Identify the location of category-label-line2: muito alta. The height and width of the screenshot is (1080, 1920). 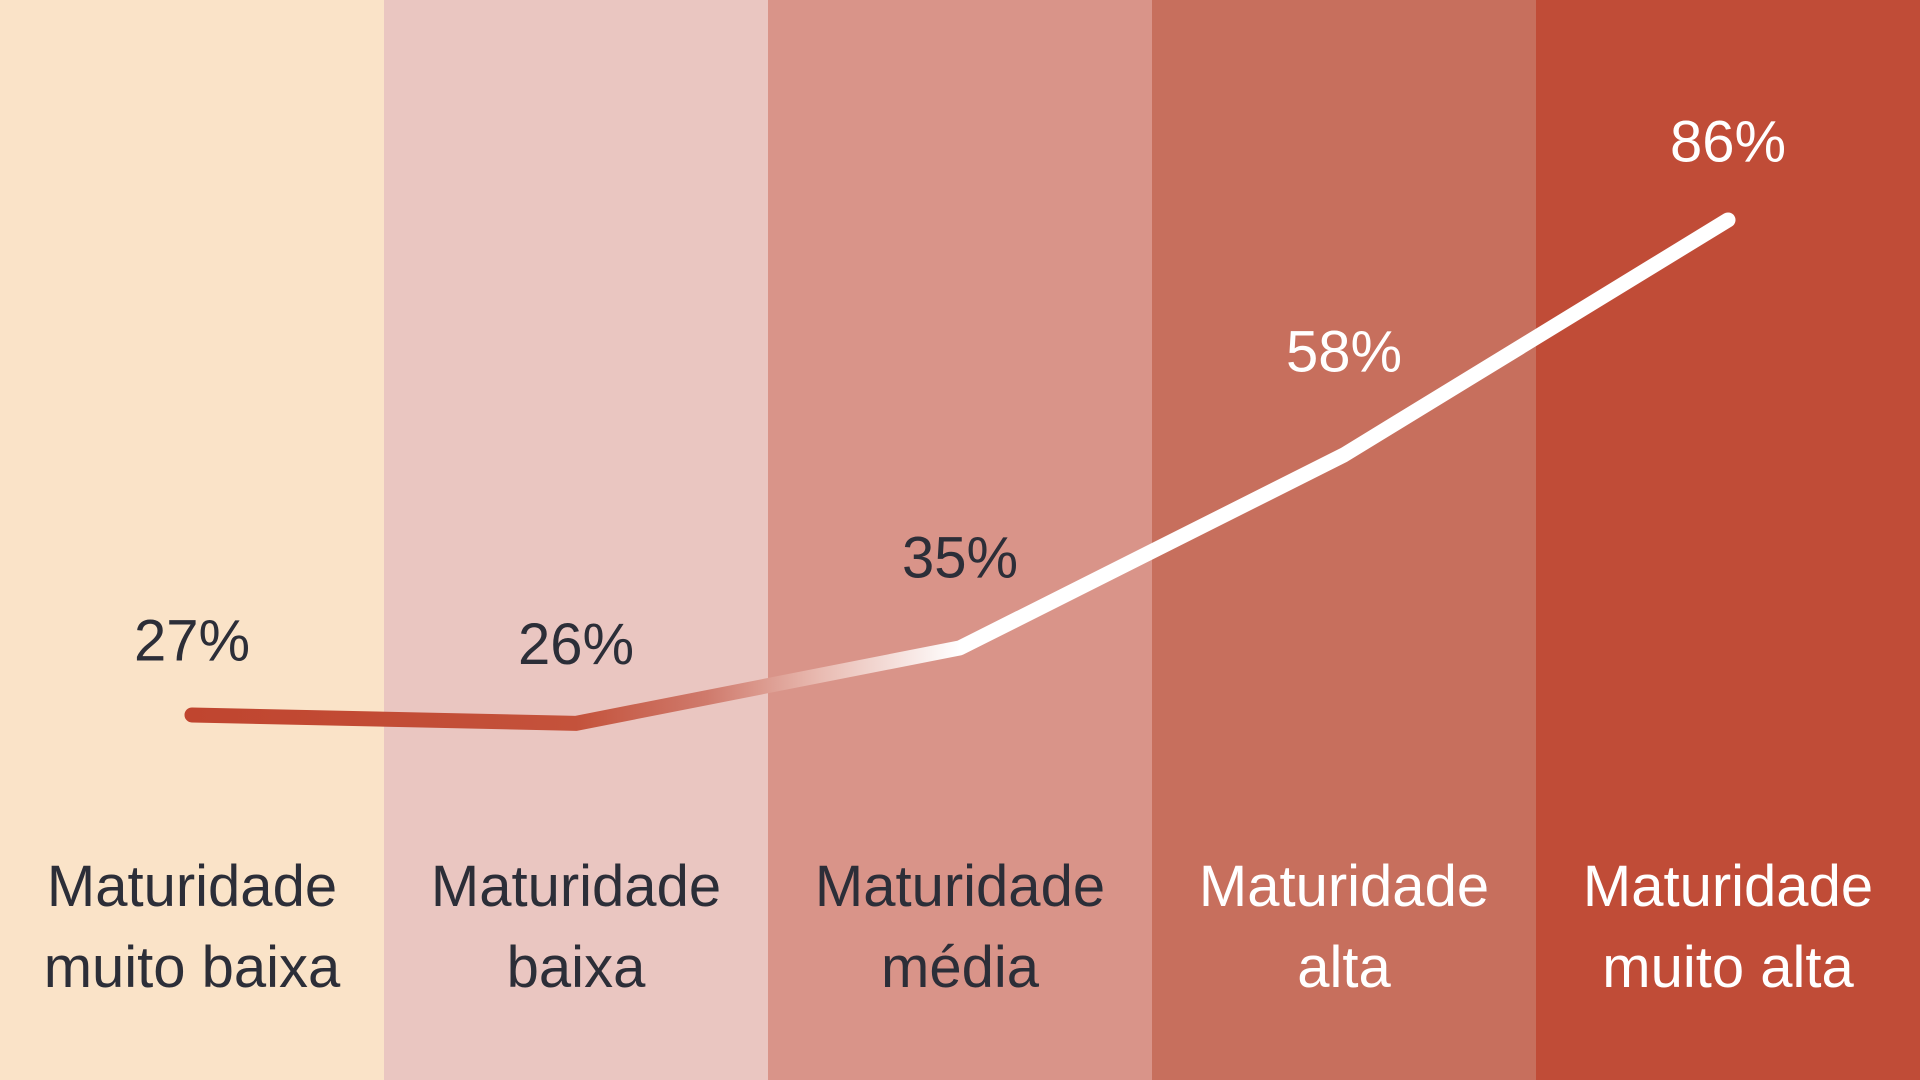
(1728, 967).